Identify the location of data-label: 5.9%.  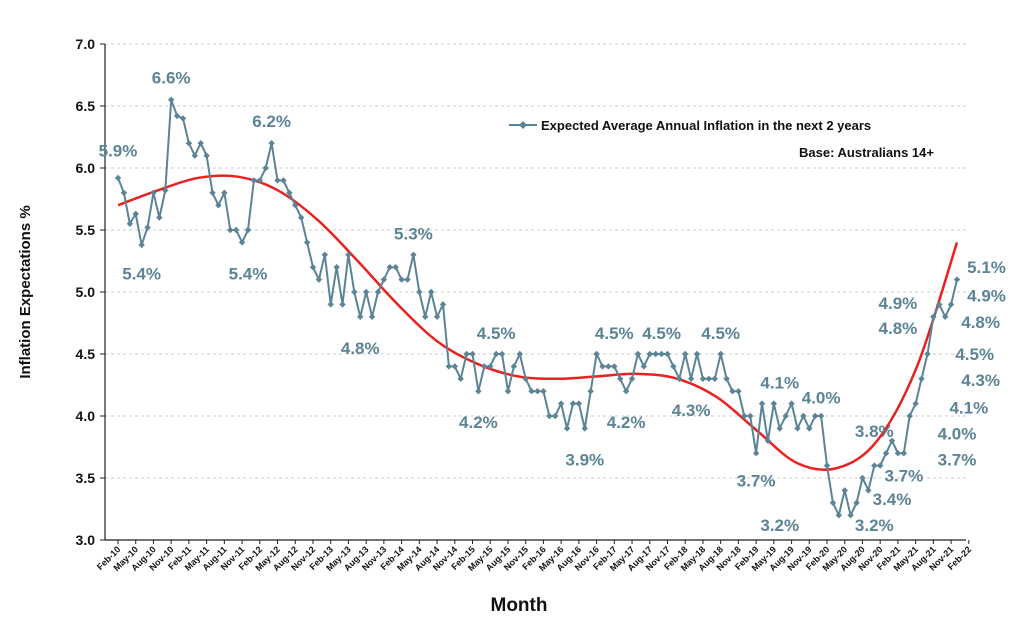
(118, 151).